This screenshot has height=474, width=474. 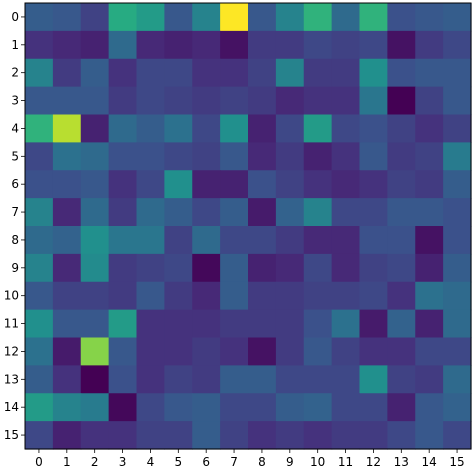 What do you see at coordinates (318, 407) in the screenshot?
I see `heatmap-cell-r14-c10` at bounding box center [318, 407].